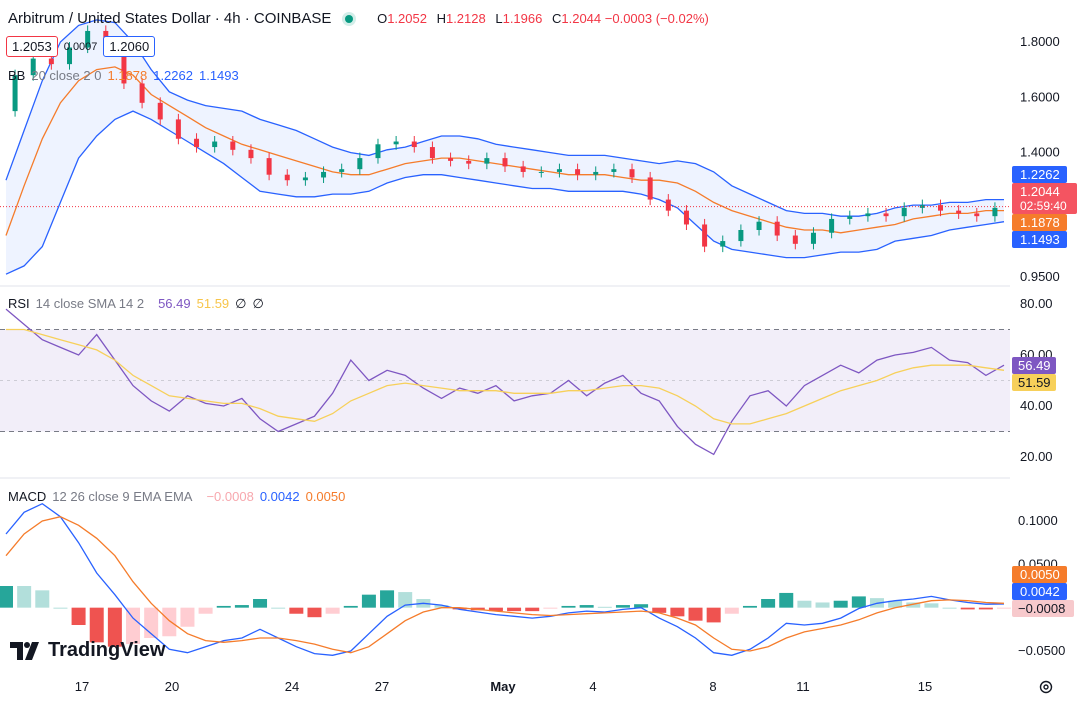  I want to click on rsi-legend: RSI 14 close SMA 14 2 56.49 51.59 ∅ ∅, so click(139, 304).